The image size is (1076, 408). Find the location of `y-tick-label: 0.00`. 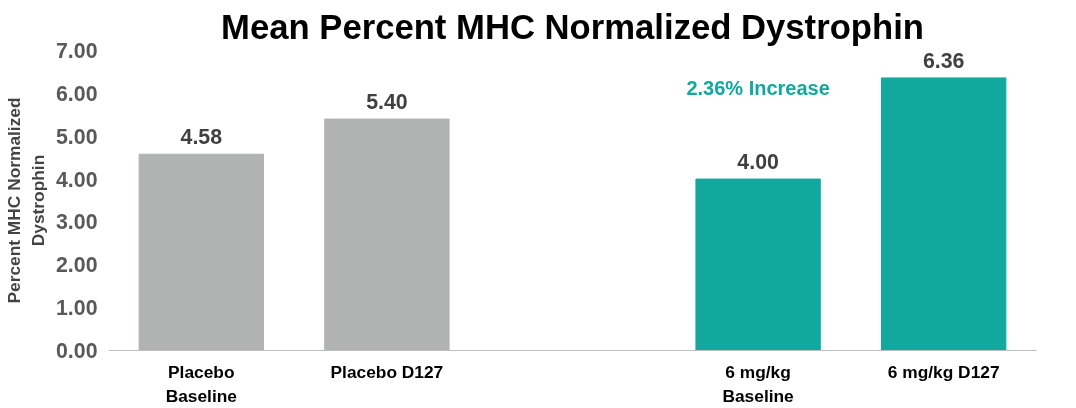

y-tick-label: 0.00 is located at coordinates (76, 351).